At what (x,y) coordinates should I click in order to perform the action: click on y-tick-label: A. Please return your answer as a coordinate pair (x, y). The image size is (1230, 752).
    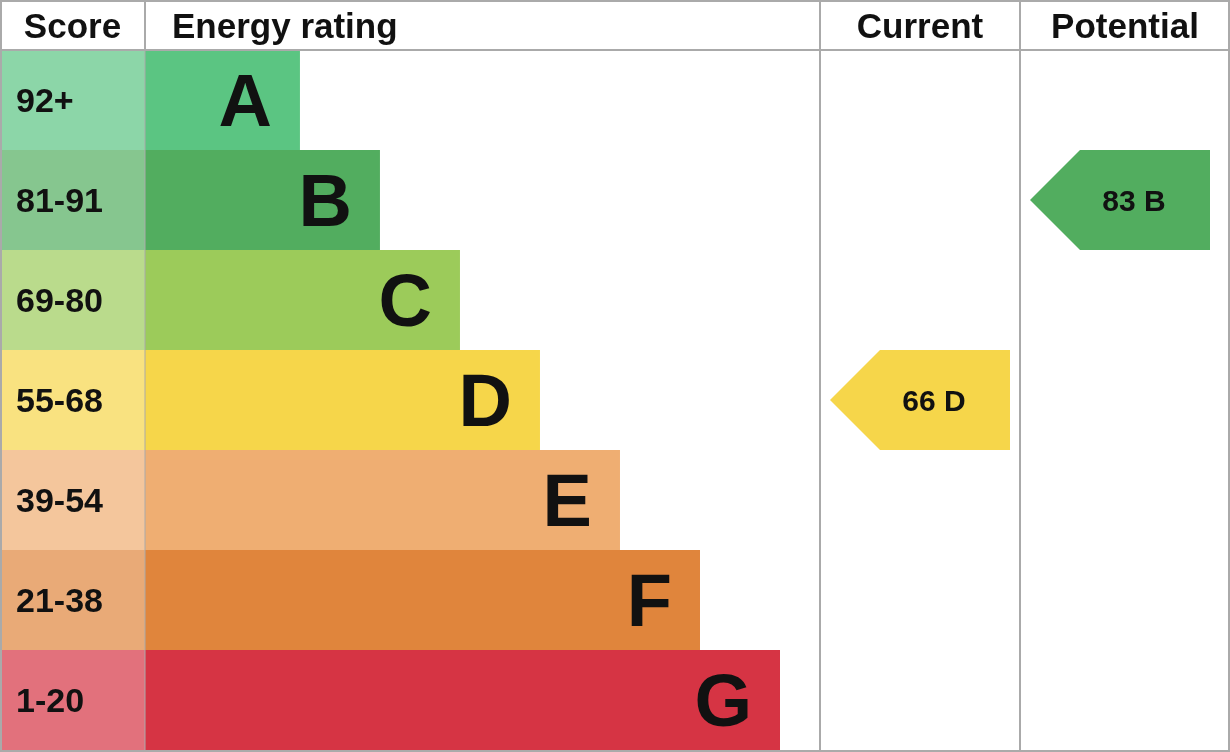
    Looking at the image, I should click on (245, 100).